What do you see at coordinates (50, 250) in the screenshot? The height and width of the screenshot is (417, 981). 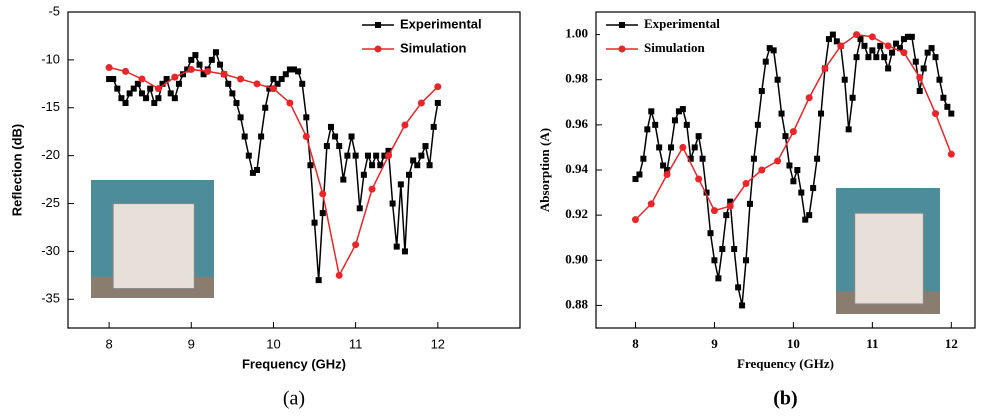 I see `y-tick-label: -30` at bounding box center [50, 250].